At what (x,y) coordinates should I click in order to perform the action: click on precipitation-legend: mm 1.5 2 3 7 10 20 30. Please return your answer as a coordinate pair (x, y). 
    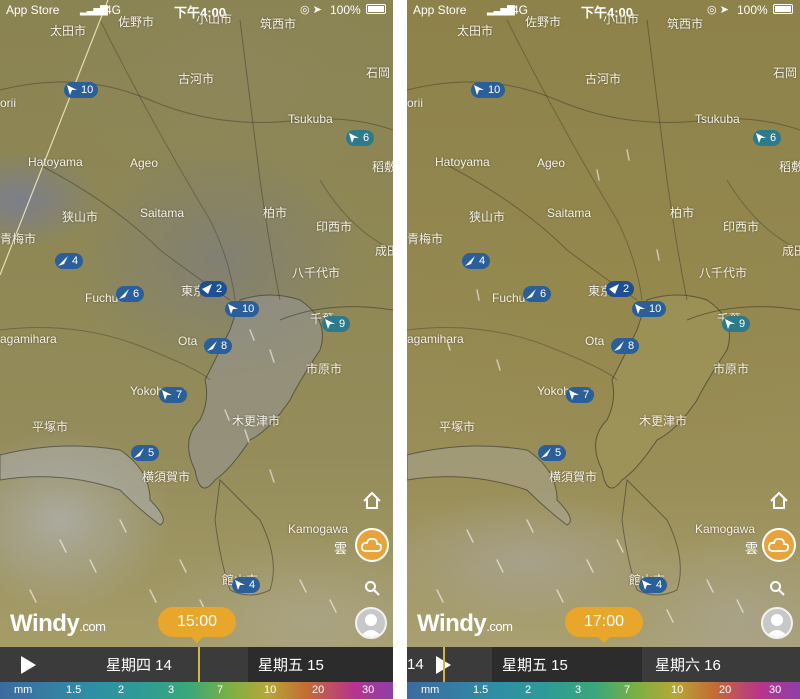
    Looking at the image, I should click on (196, 690).